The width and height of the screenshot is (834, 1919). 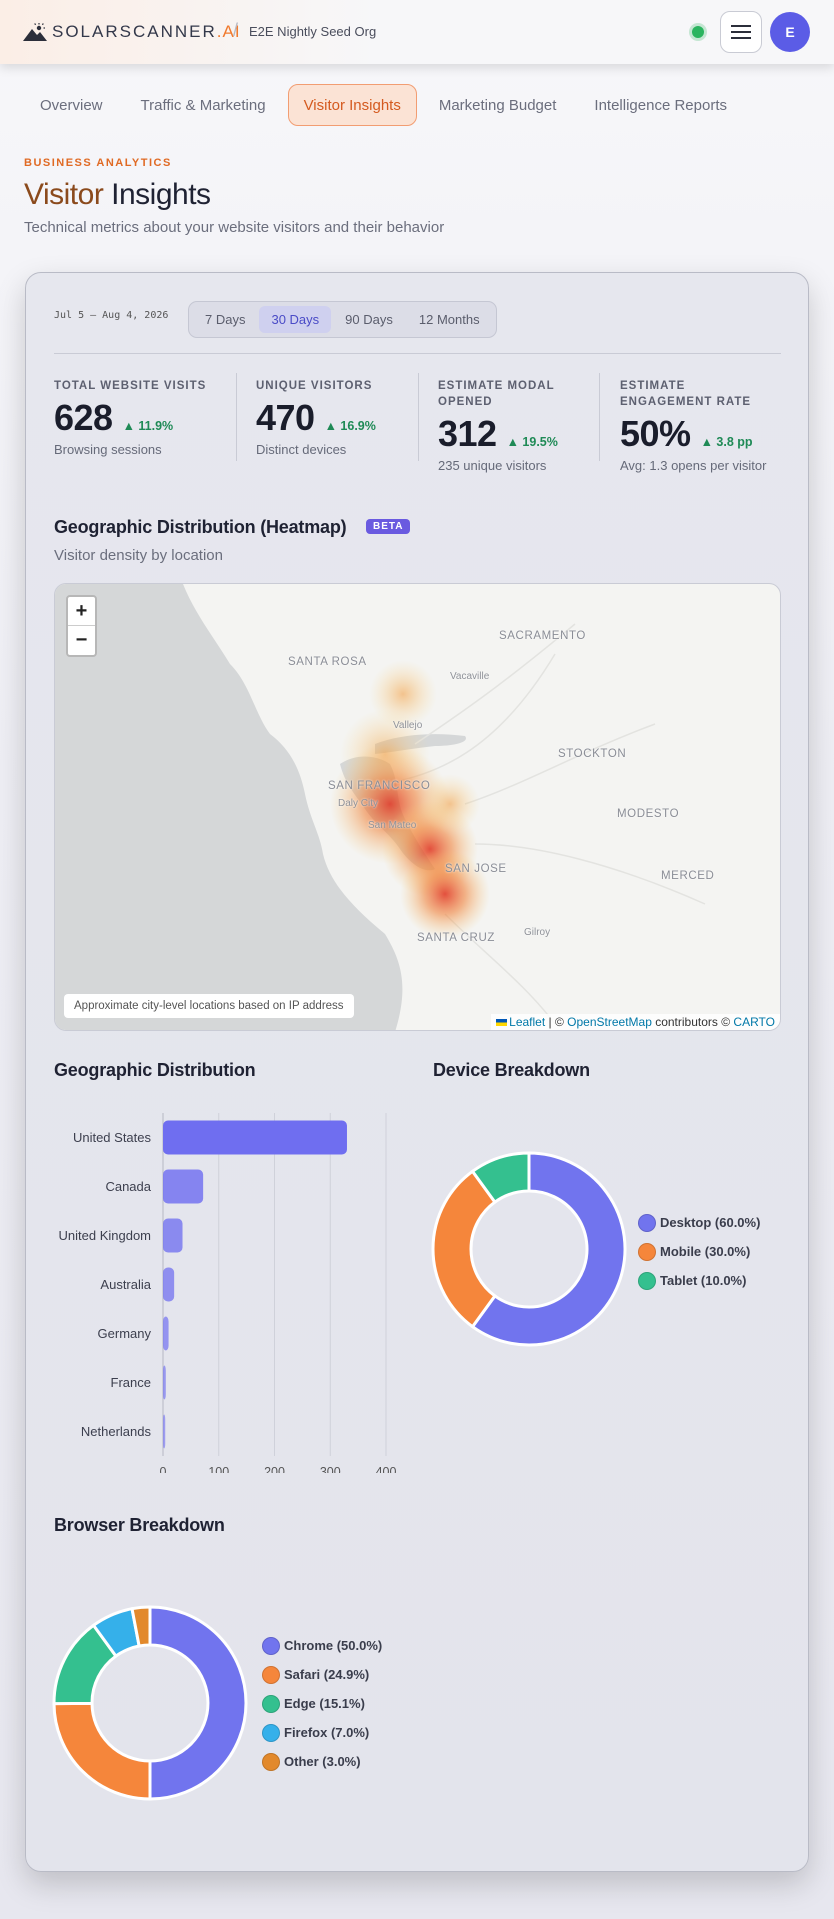 I want to click on tab-traffic-marketing: Traffic & Marketing, so click(x=203, y=105).